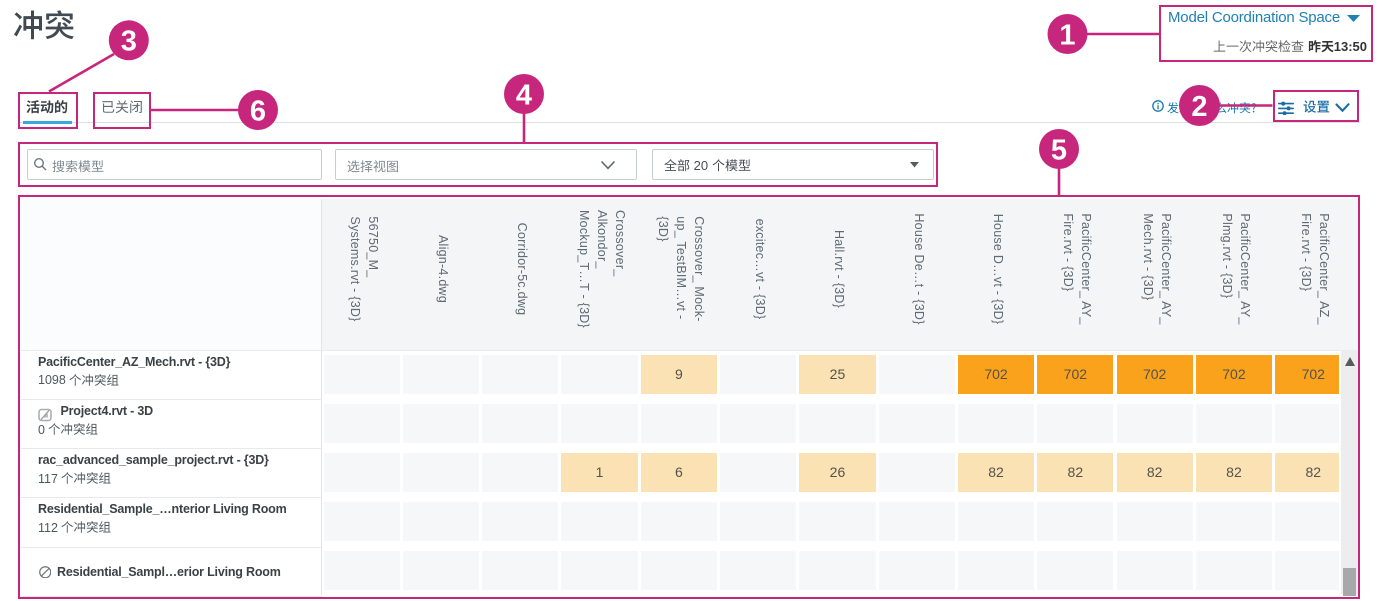 The height and width of the screenshot is (601, 1382). Describe the element at coordinates (1067, 35) in the screenshot. I see `svg-text: 1` at that location.